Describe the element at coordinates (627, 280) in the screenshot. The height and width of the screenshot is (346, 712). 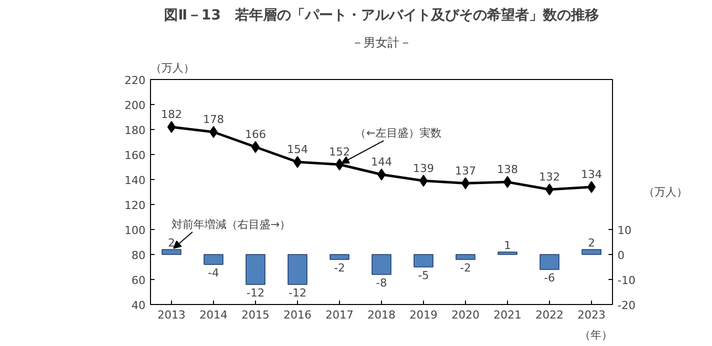
I see `y2-tick-label: -10` at that location.